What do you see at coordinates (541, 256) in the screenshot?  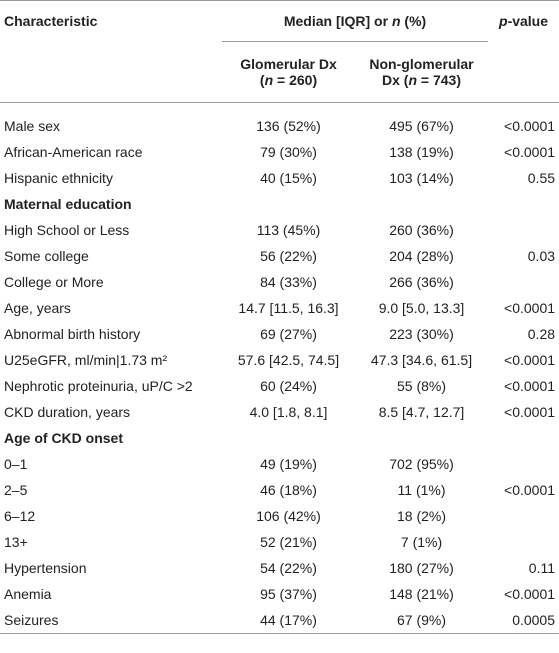 I see `p-value: 0.03` at bounding box center [541, 256].